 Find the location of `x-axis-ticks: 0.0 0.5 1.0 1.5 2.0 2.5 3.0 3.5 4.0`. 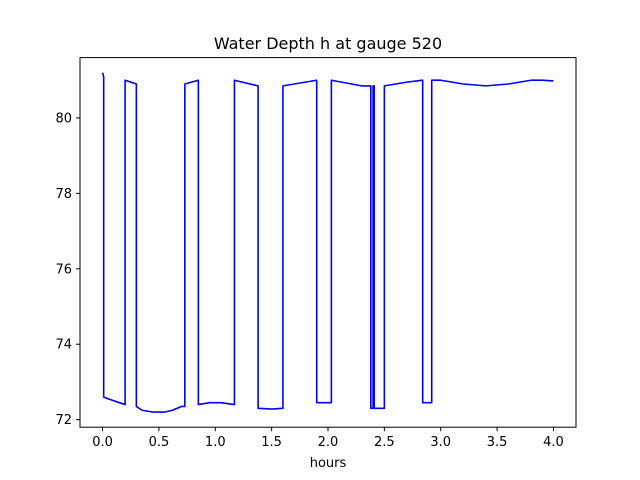

x-axis-ticks: 0.0 0.5 1.0 1.5 2.0 2.5 3.0 3.5 4.0 is located at coordinates (328, 438).